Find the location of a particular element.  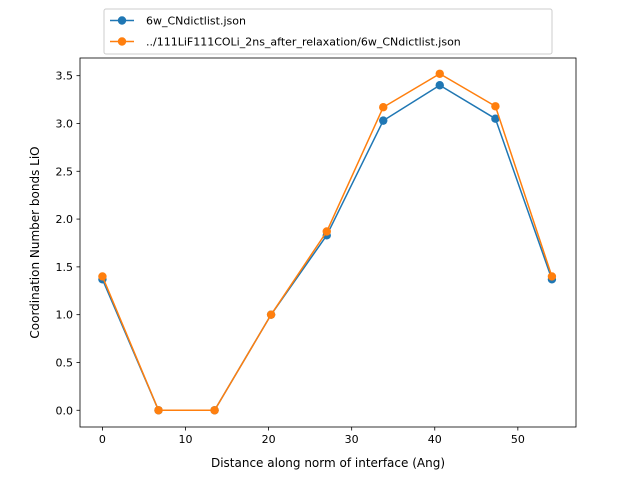

x-tick-label: 30 is located at coordinates (352, 439).